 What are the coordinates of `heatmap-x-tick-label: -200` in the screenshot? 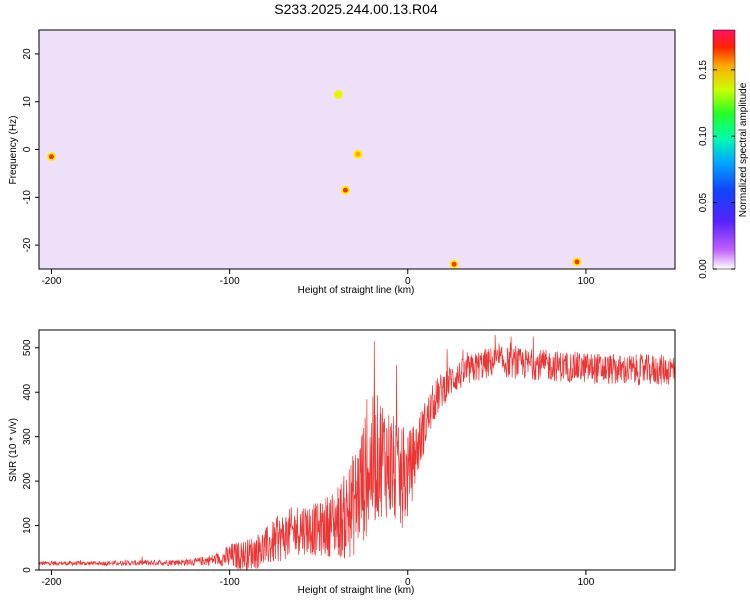 It's located at (51, 281).